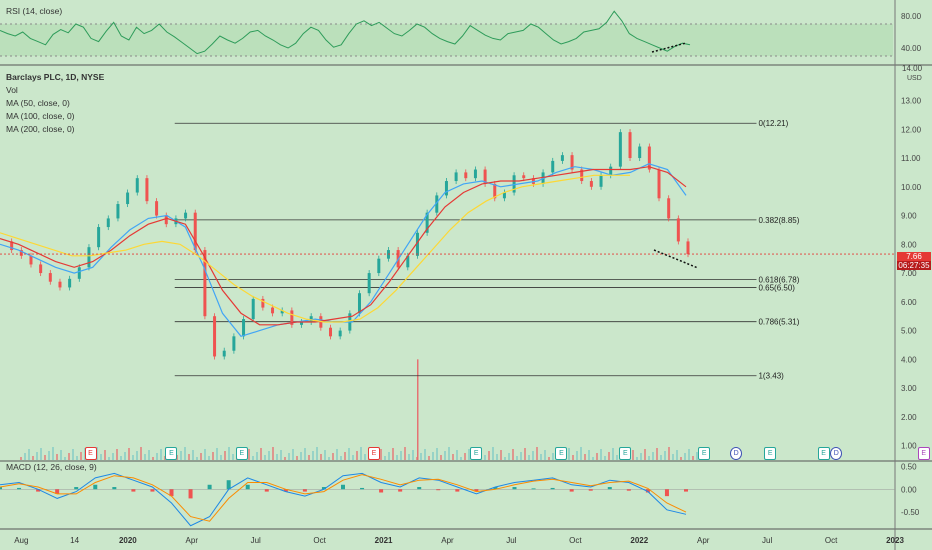 Image resolution: width=932 pixels, height=550 pixels. I want to click on x-axis-tick: 2023, so click(895, 540).